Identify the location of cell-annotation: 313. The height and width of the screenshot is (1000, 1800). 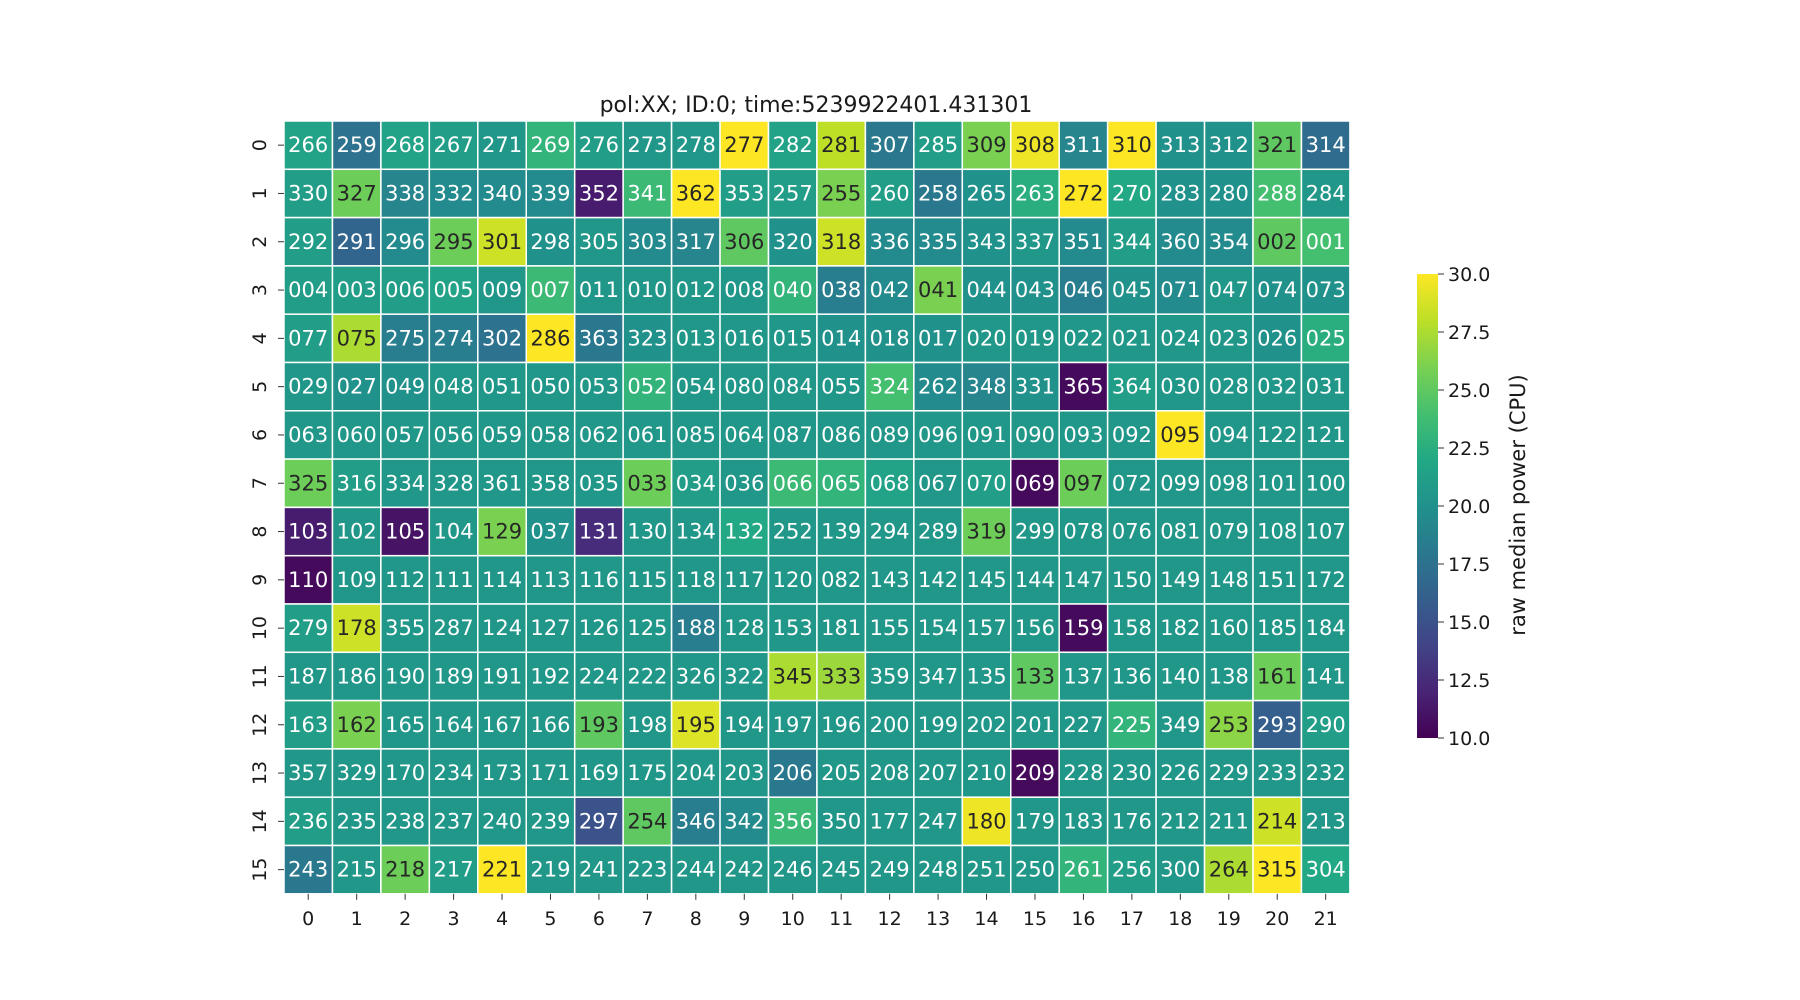
(1180, 145).